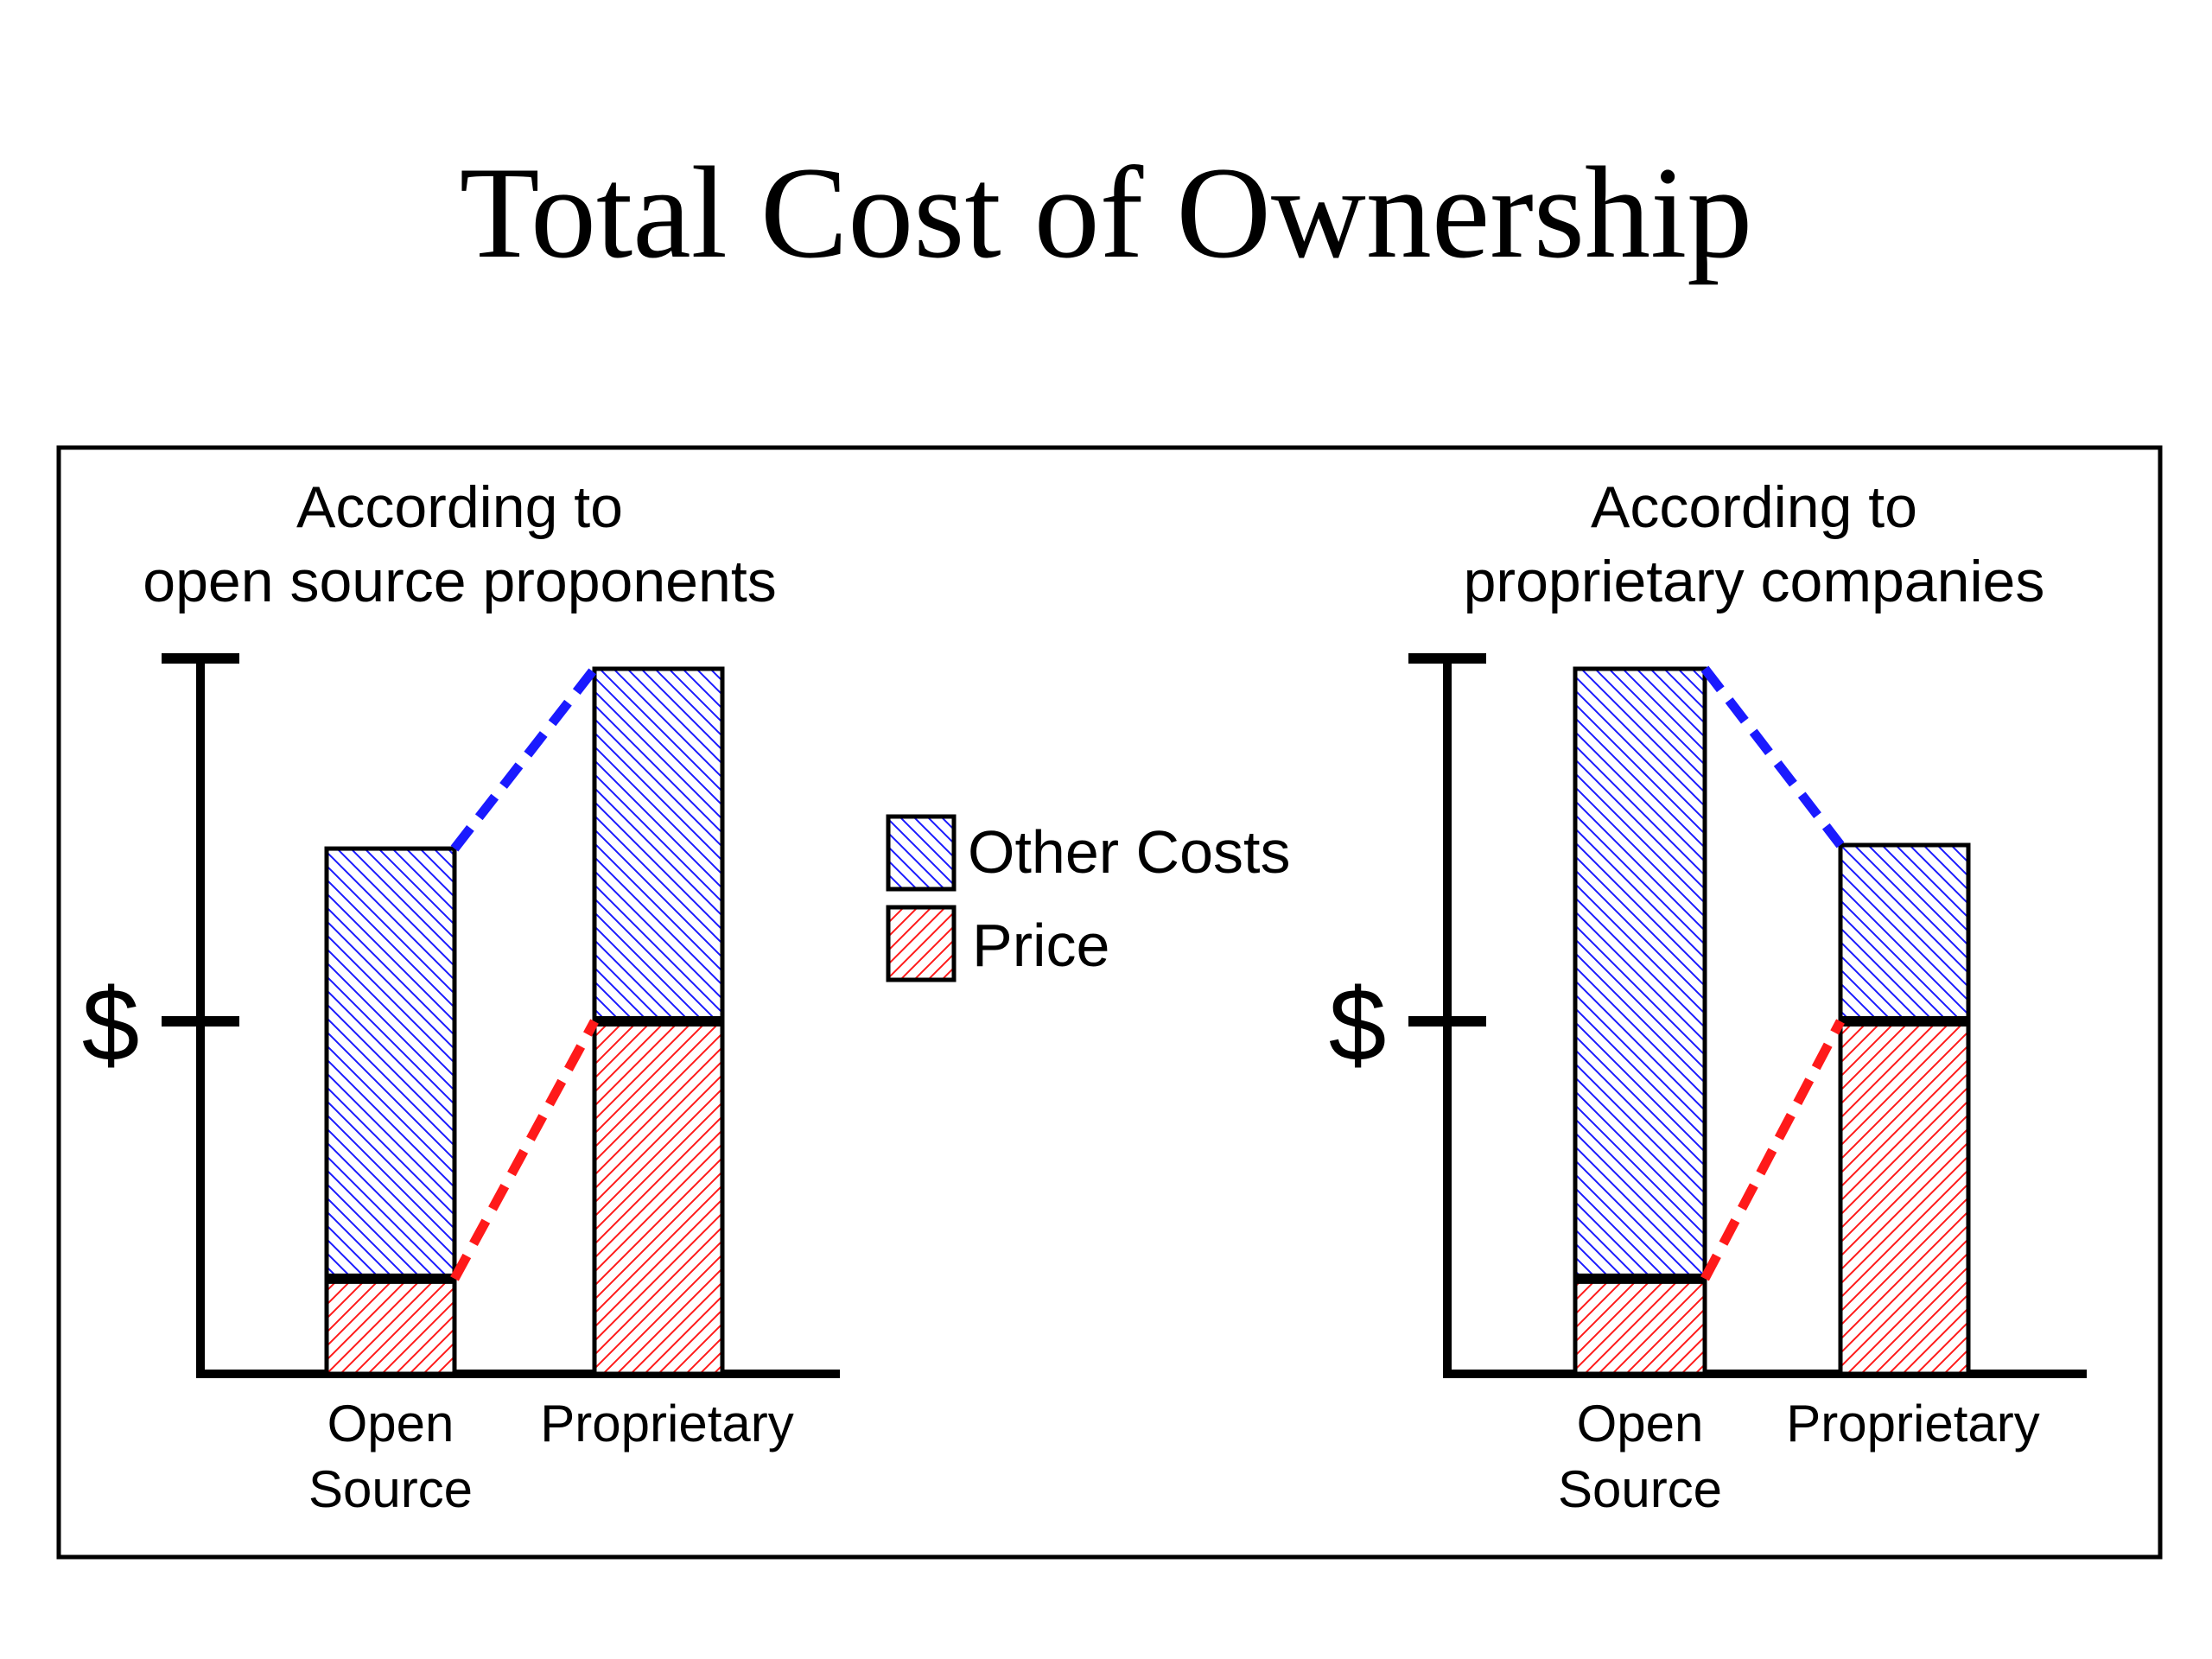 The height and width of the screenshot is (1659, 2212). I want to click on panel-title-line: open source proponents, so click(459, 581).